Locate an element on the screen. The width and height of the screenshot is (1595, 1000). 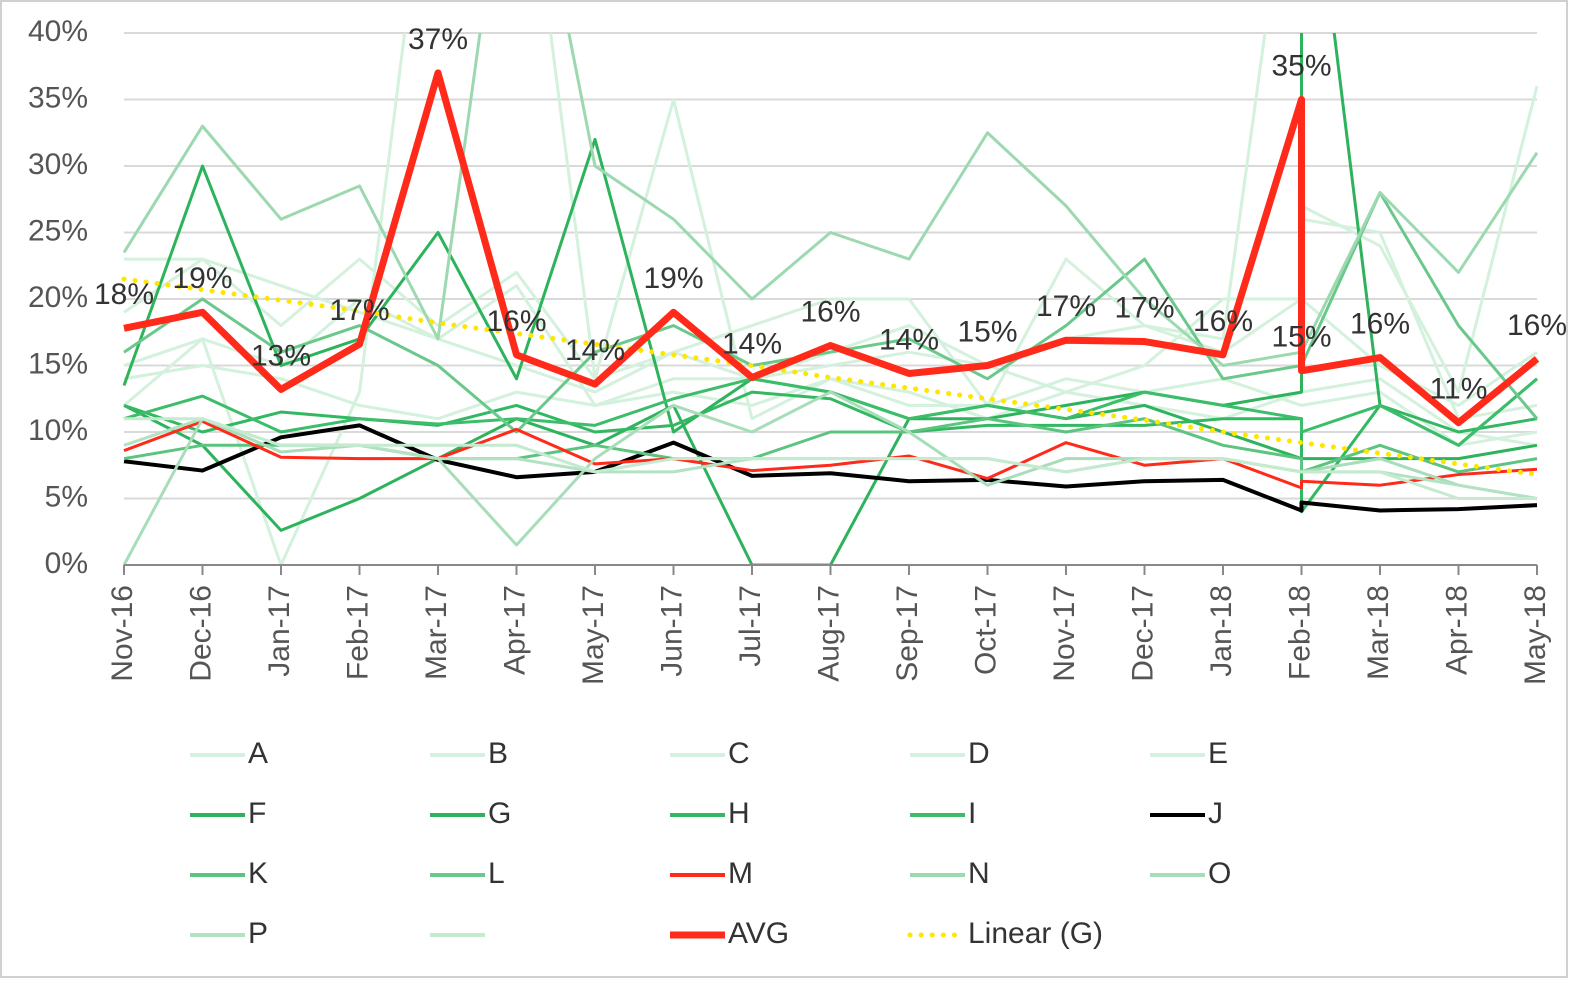
legend-label: O is located at coordinates (1219, 873).